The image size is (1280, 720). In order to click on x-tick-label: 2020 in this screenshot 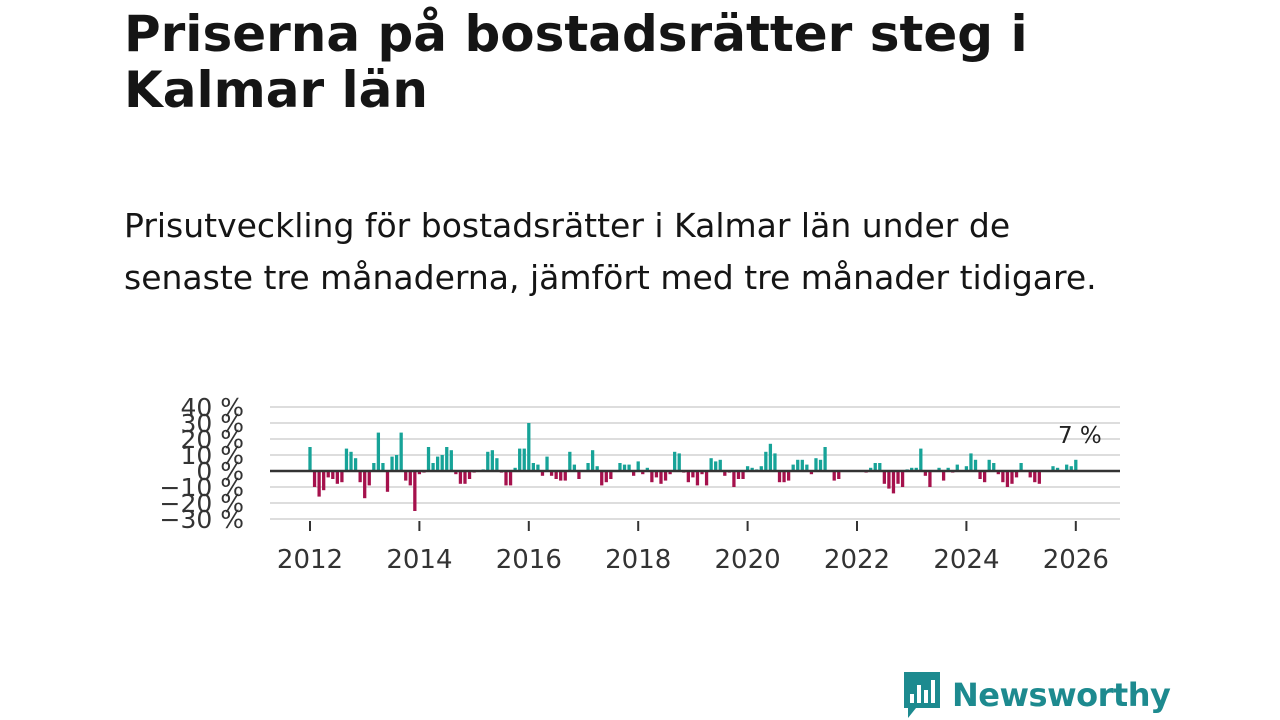, I will do `click(748, 560)`.